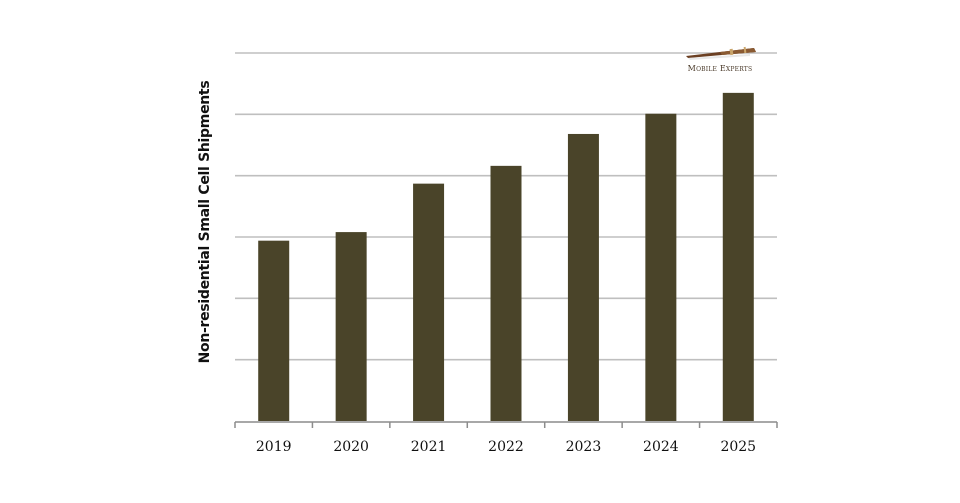 The height and width of the screenshot is (503, 960). I want to click on mobile-experts-logo: Mobile Experts, so click(720, 60).